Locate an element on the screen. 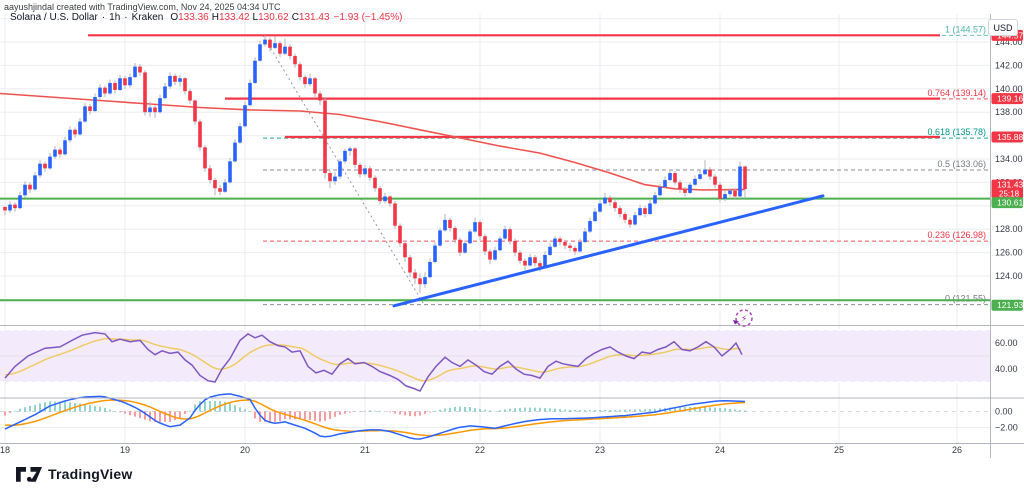 The height and width of the screenshot is (493, 1024). change-value: −1.93 (−1.45%) is located at coordinates (368, 17).